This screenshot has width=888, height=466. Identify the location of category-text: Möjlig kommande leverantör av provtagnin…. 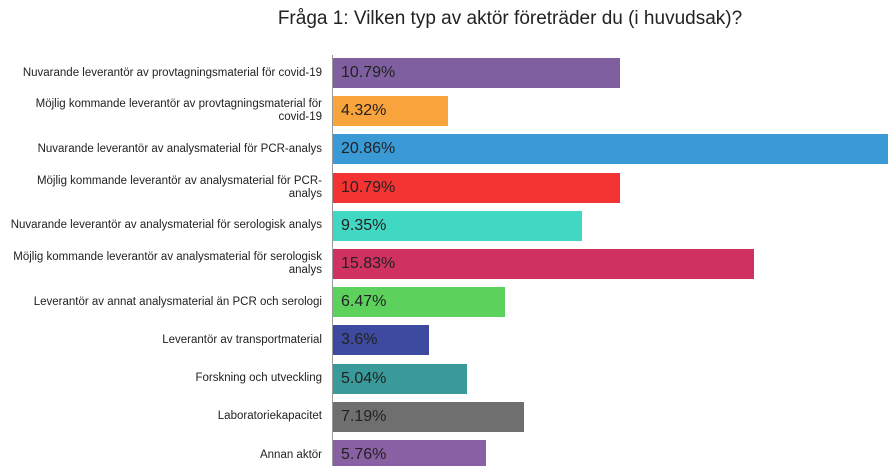
(178, 111).